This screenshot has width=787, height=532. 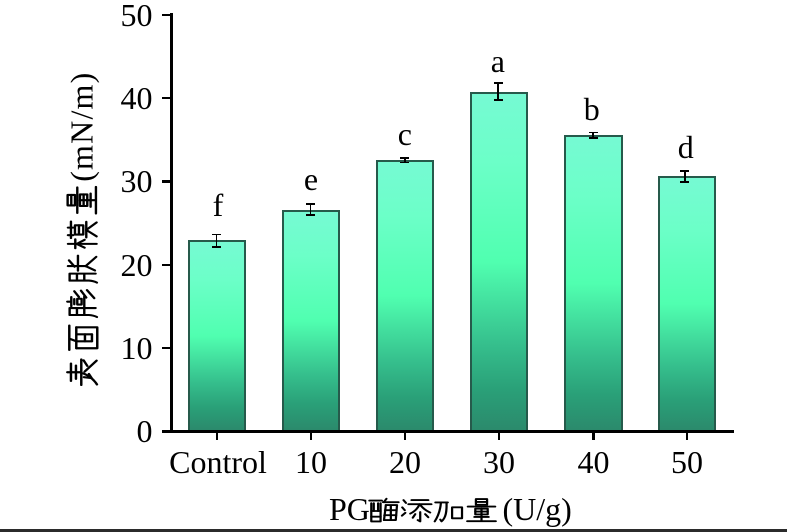 I want to click on svg-text: (U/g), so click(x=533, y=509).